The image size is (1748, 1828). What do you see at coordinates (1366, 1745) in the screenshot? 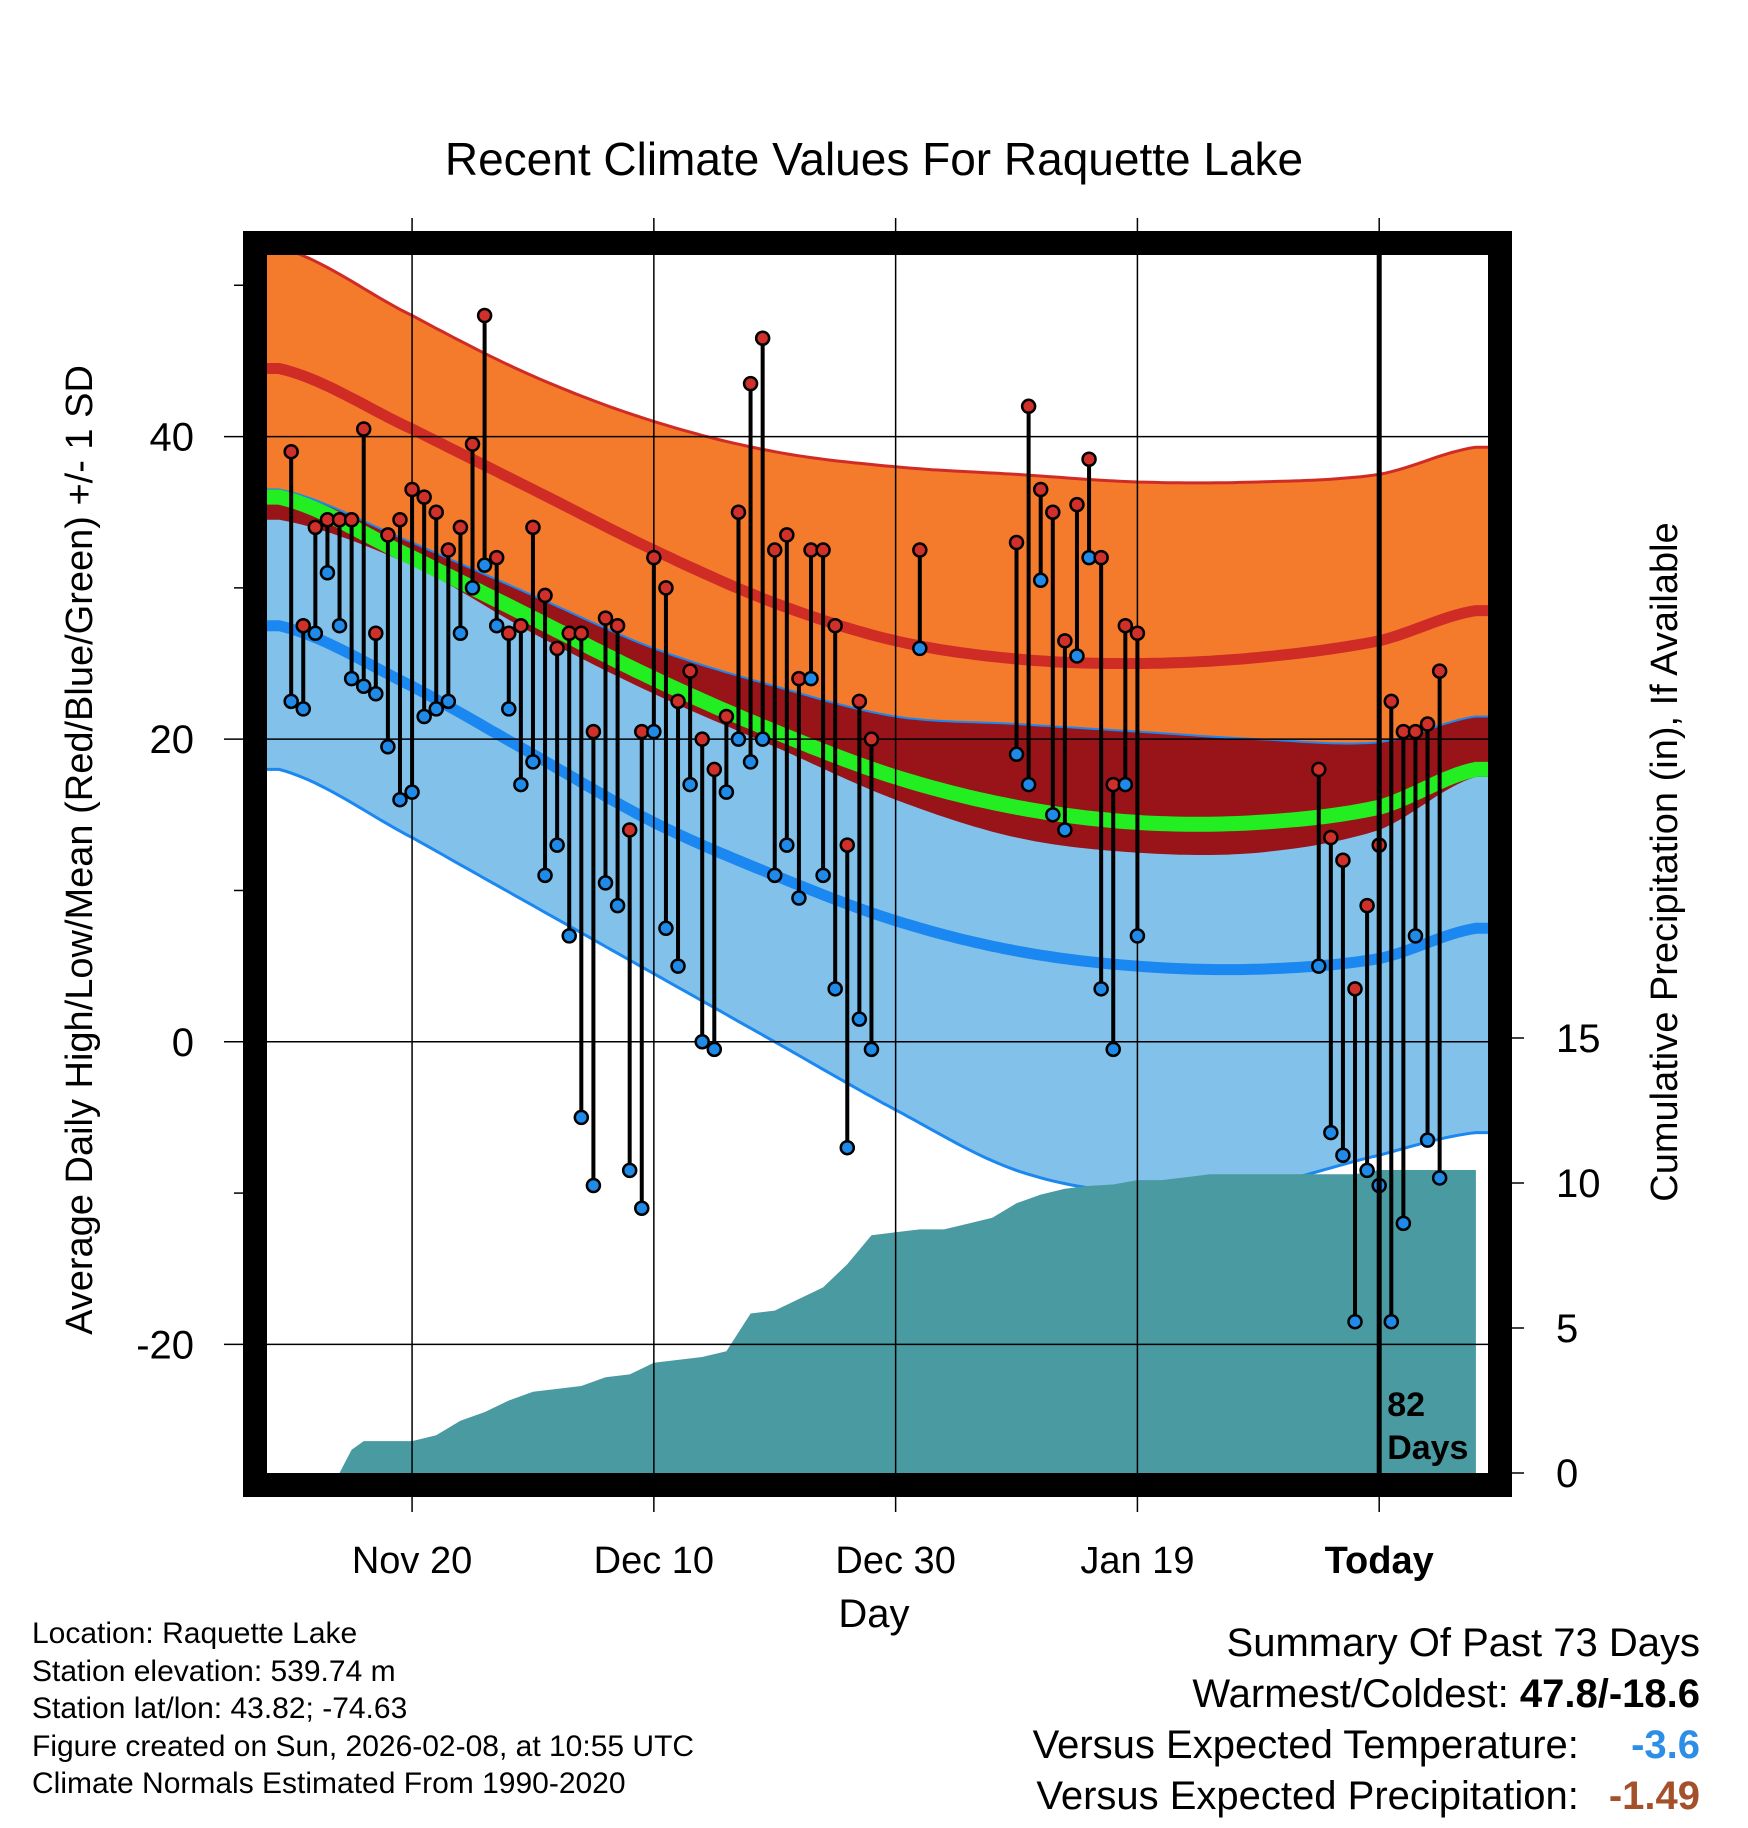
I see `summary-temperature: Versus Expected Temperature: -3.6` at bounding box center [1366, 1745].